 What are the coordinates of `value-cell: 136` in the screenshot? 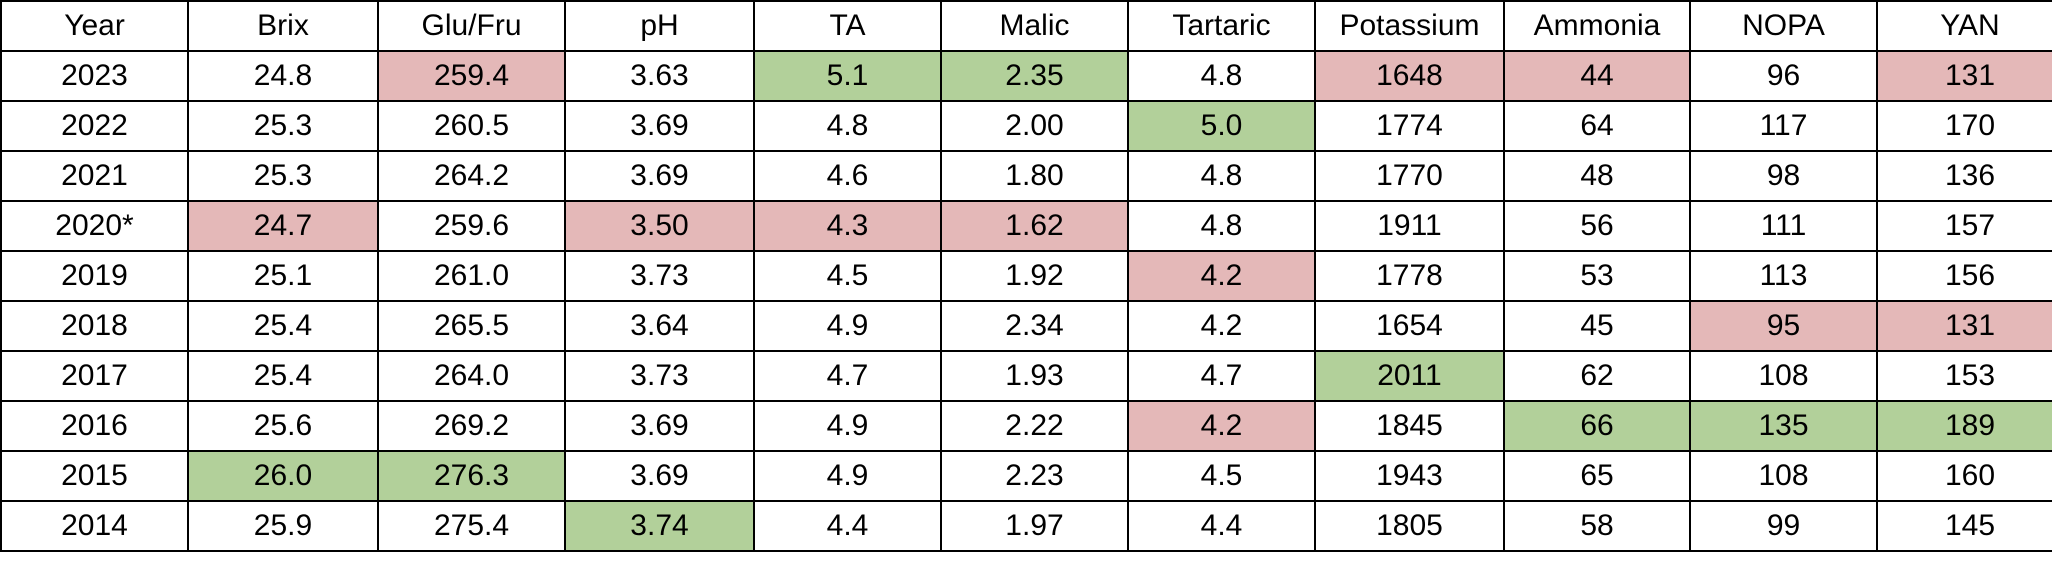 It's located at (1964, 176).